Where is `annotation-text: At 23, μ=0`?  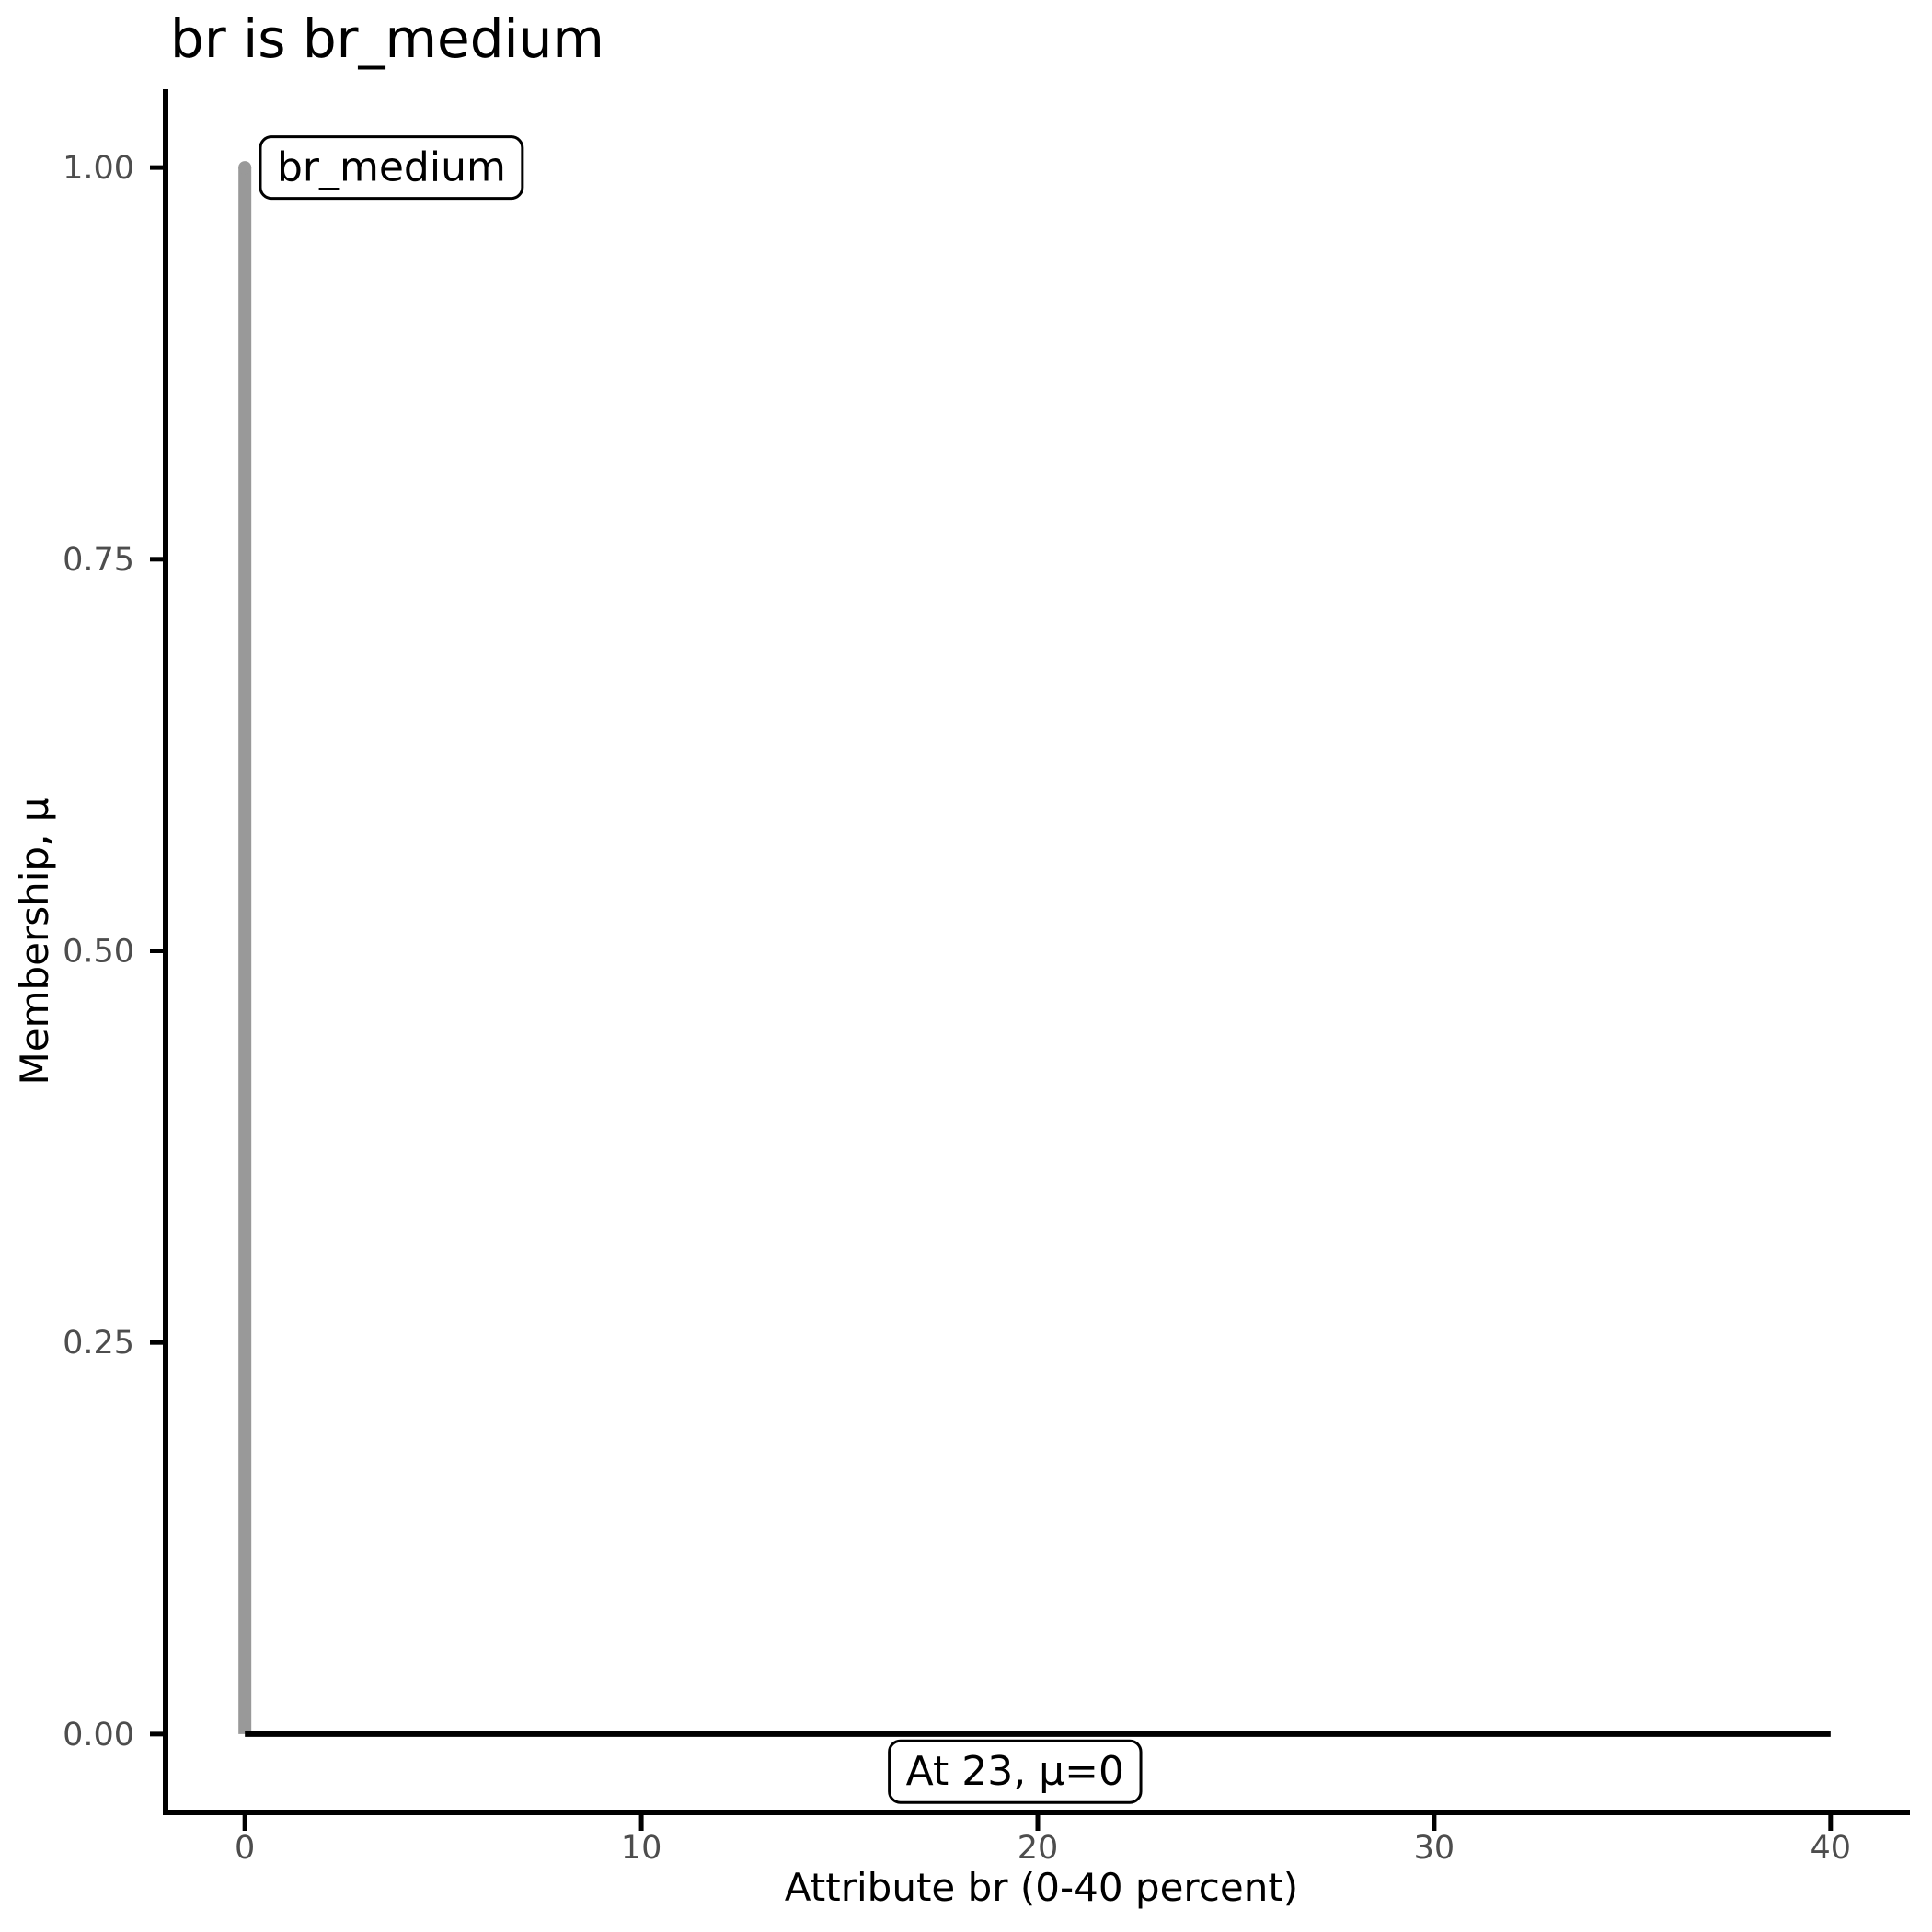 annotation-text: At 23, μ=0 is located at coordinates (1015, 1771).